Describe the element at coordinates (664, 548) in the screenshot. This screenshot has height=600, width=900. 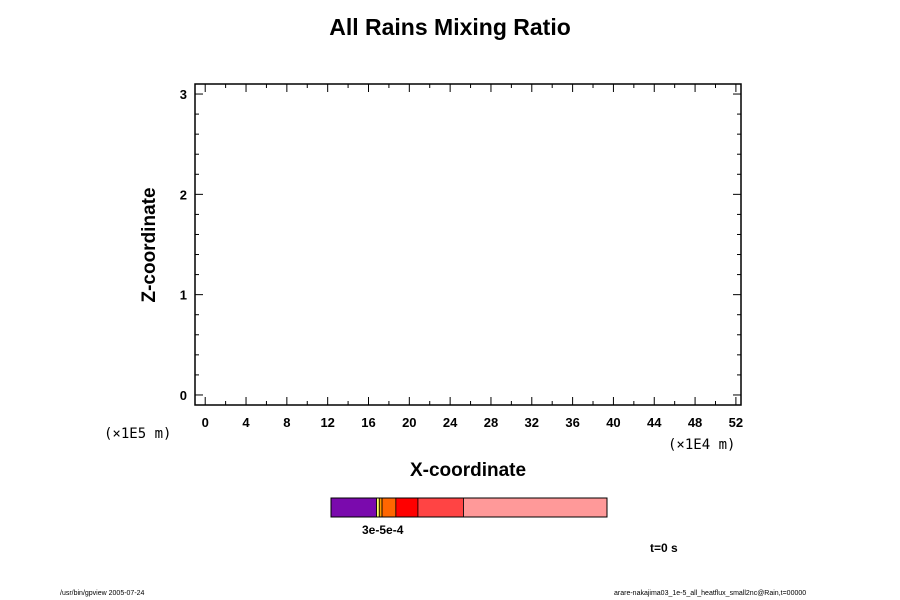
I see `time-annotation: t=0 s` at that location.